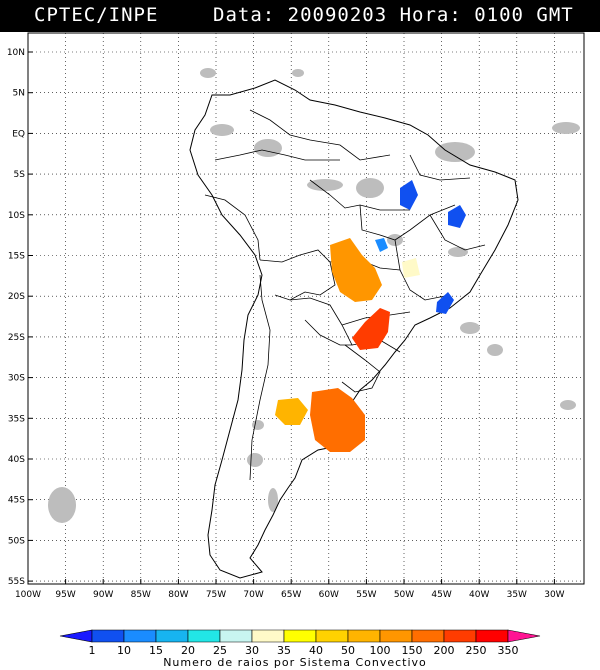  I want to click on lat-label: 55S, so click(16, 582).